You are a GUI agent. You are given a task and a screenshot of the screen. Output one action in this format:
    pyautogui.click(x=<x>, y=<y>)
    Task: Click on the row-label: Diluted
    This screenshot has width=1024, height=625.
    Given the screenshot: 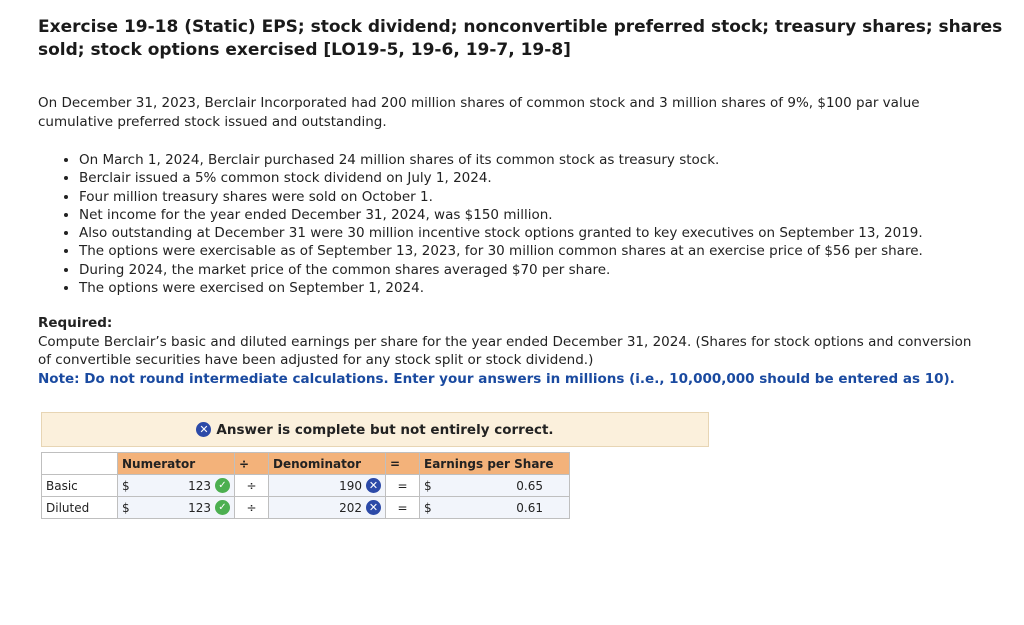 What is the action you would take?
    pyautogui.click(x=79, y=507)
    